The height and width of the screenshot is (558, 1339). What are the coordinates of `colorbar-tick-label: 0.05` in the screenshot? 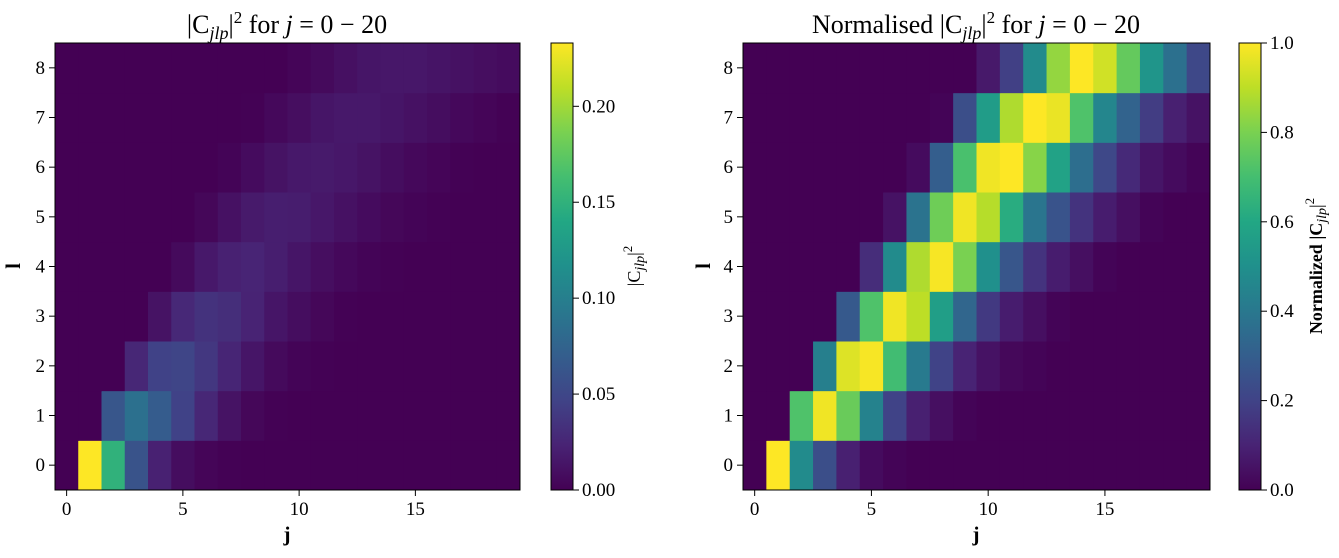 It's located at (598, 394).